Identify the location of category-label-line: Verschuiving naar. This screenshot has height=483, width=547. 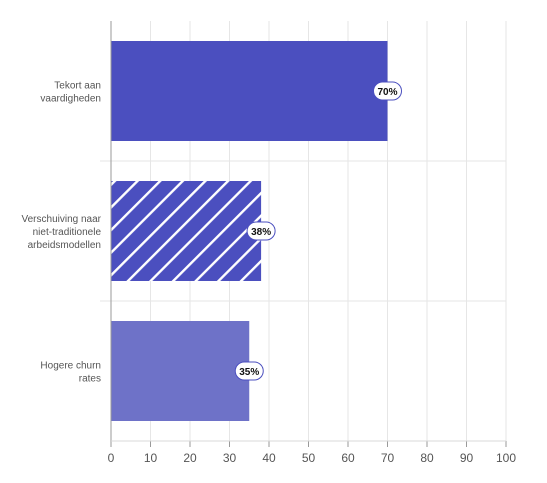
(62, 219).